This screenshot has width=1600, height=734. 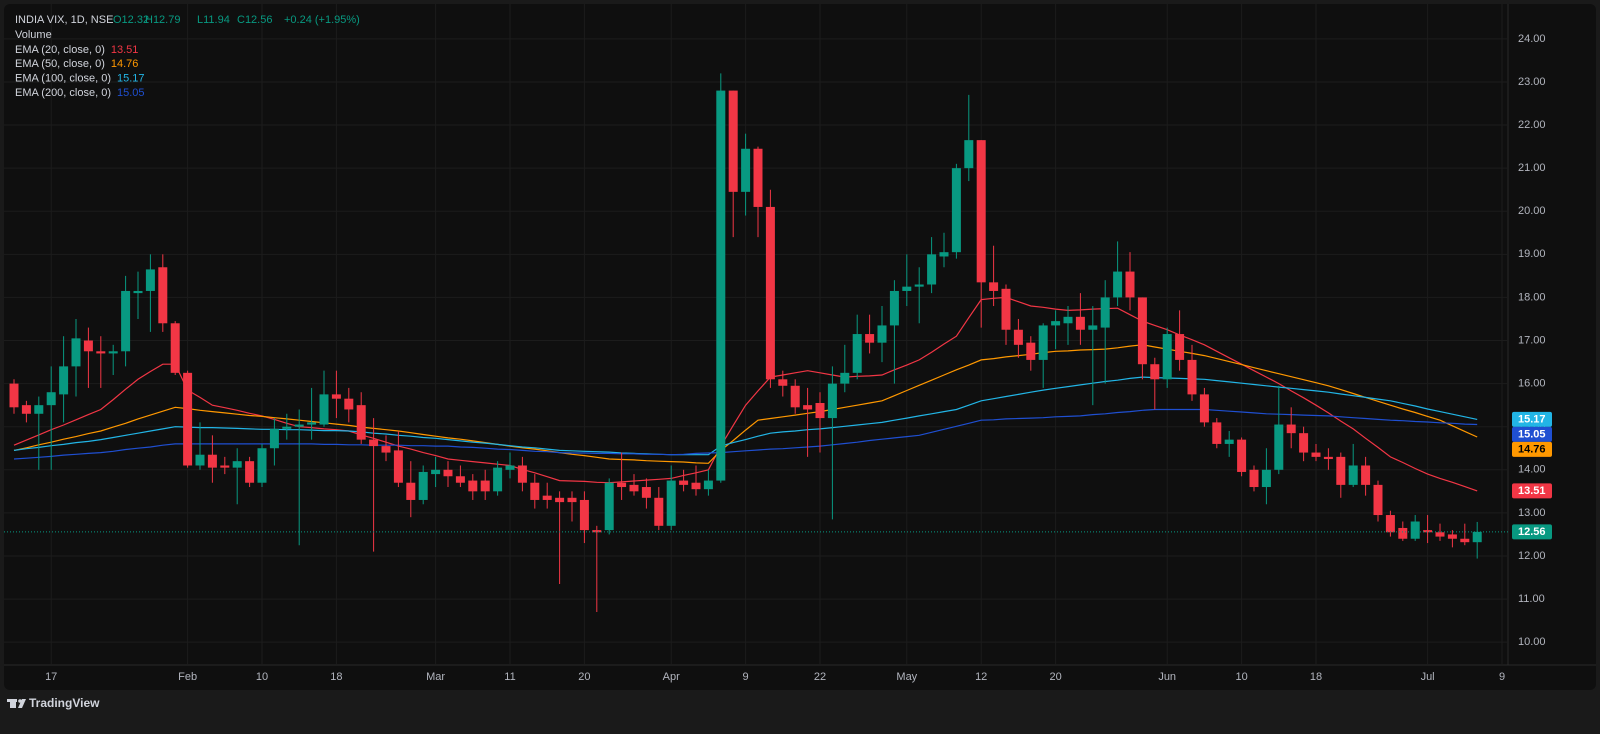 I want to click on y-tick-label: 10.00, so click(x=1532, y=642).